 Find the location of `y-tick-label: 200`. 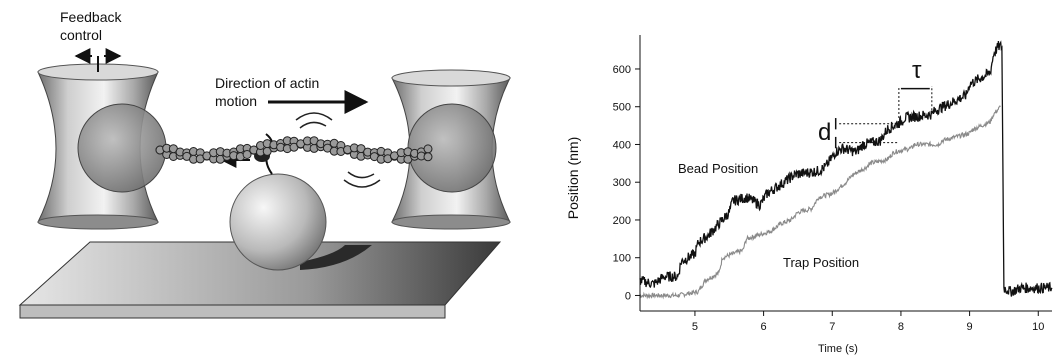

y-tick-label: 200 is located at coordinates (622, 221).